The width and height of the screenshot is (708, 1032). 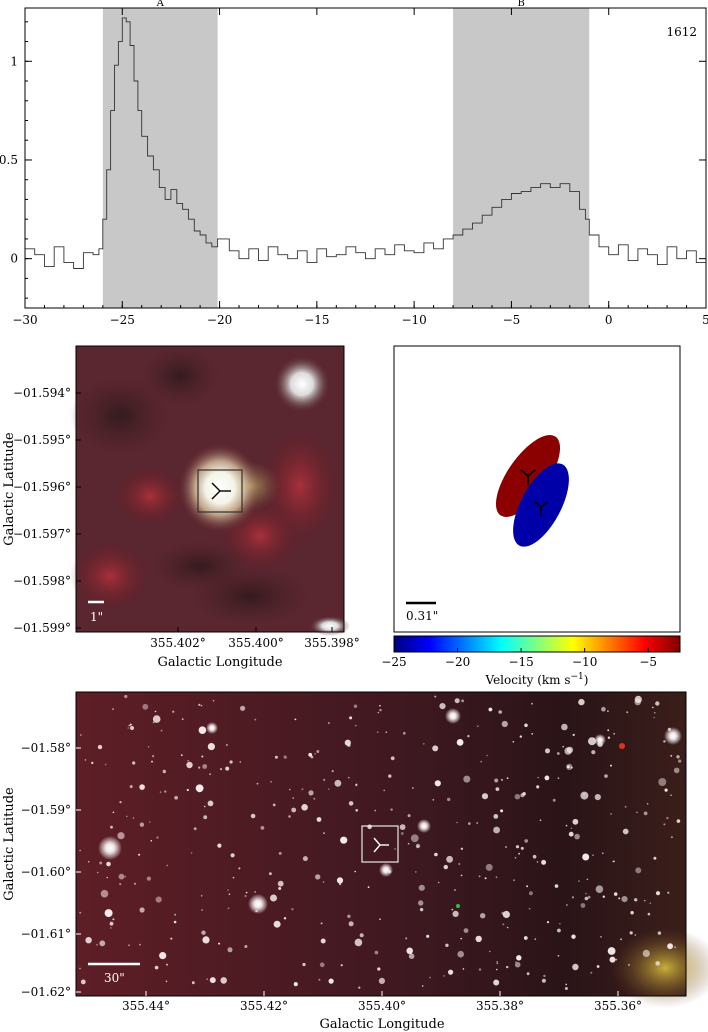 What do you see at coordinates (393, 662) in the screenshot?
I see `colorbar-tick-label: −25` at bounding box center [393, 662].